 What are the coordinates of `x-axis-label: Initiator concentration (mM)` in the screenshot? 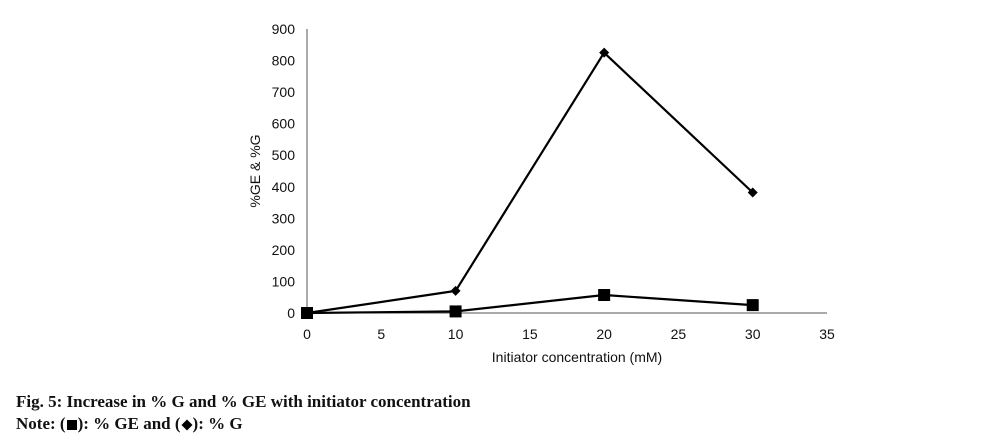 It's located at (577, 357).